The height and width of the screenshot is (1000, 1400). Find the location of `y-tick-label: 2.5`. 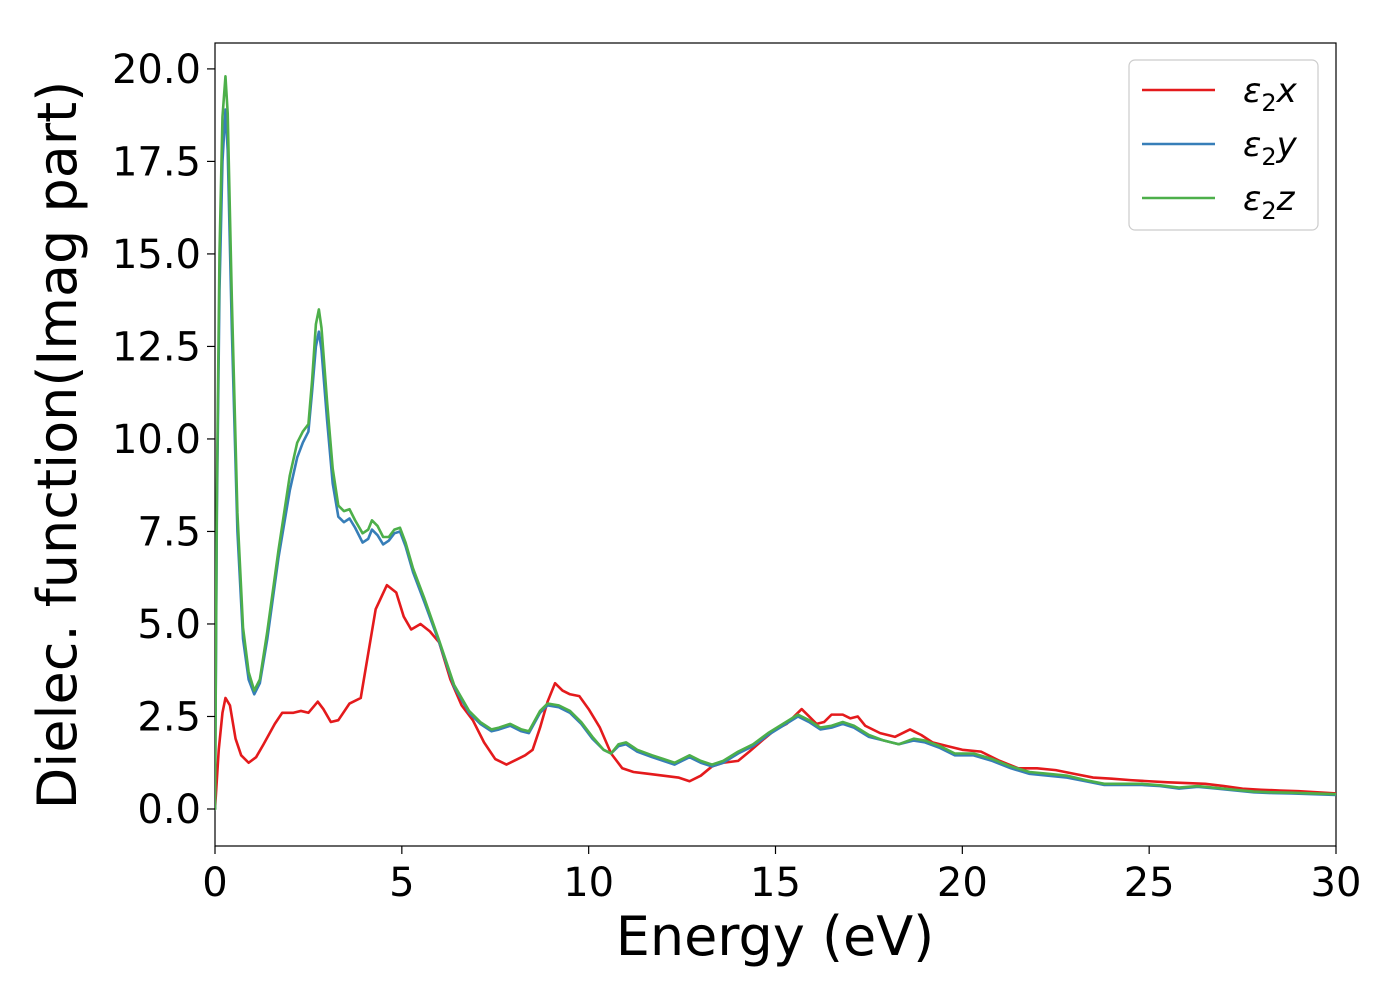

y-tick-label: 2.5 is located at coordinates (169, 717).